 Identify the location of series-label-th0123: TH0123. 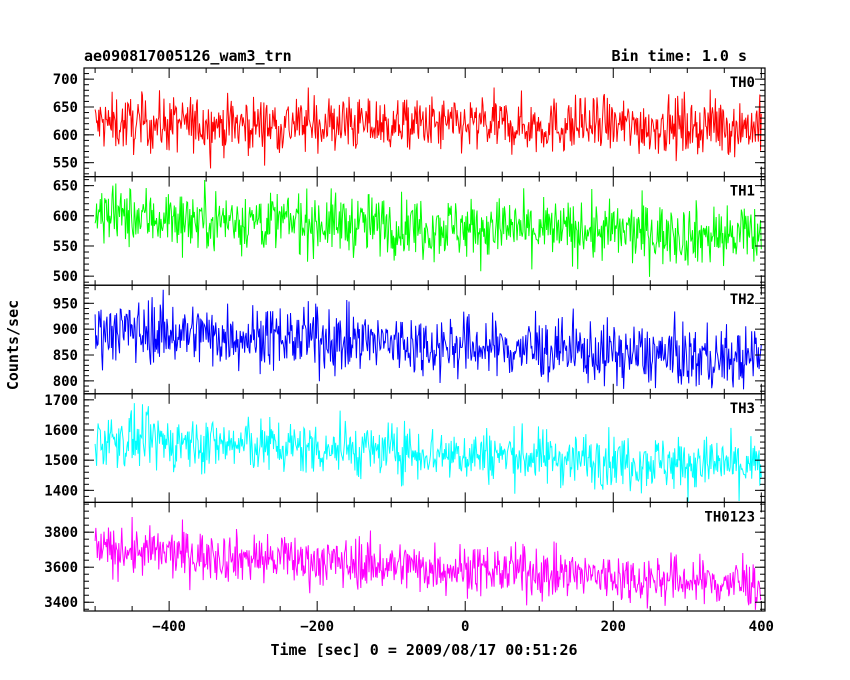
(729, 517).